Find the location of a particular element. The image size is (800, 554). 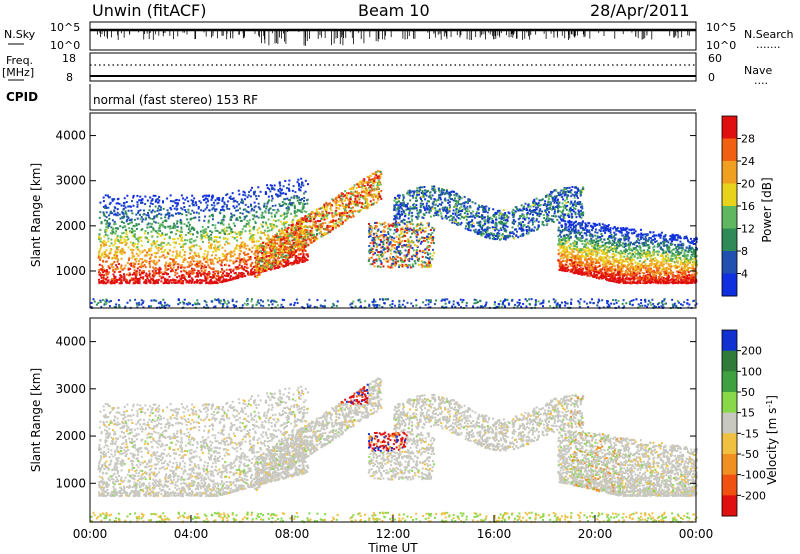

freq-unit-label: [MHz] is located at coordinates (18, 72).